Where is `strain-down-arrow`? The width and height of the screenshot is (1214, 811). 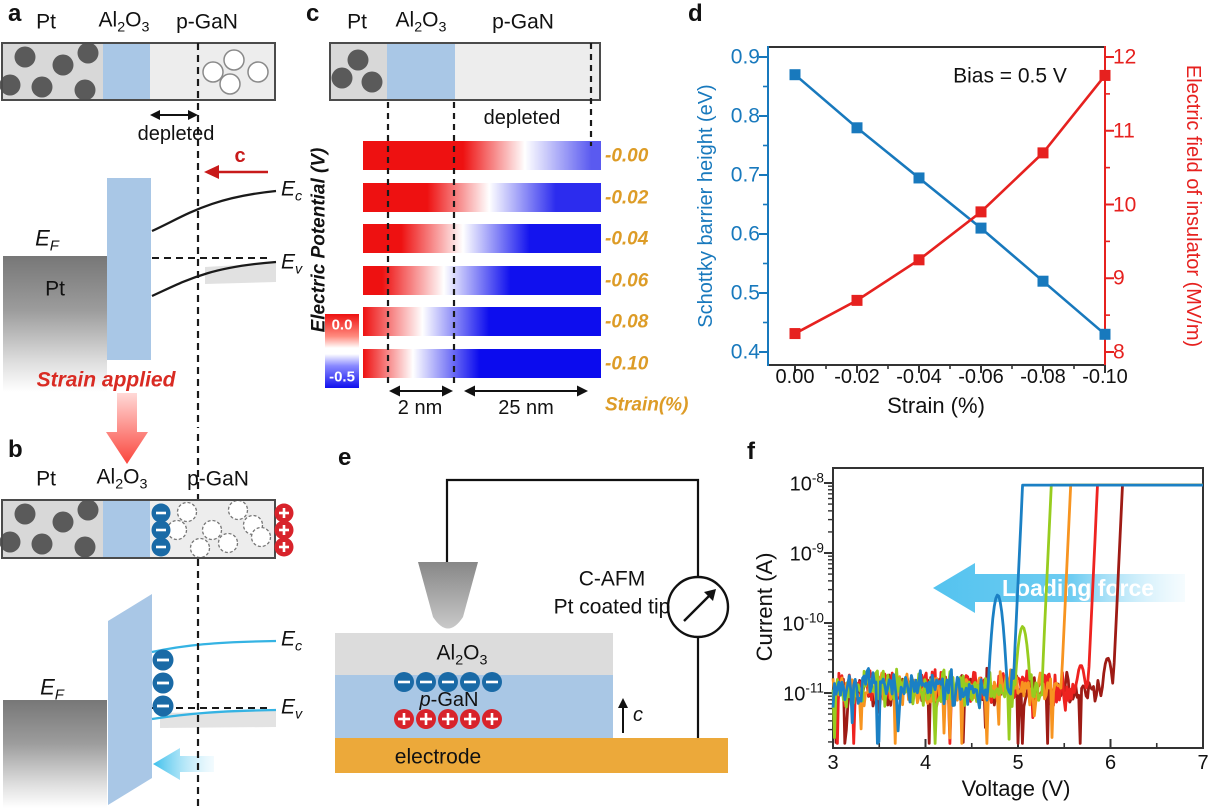
strain-down-arrow is located at coordinates (127, 428).